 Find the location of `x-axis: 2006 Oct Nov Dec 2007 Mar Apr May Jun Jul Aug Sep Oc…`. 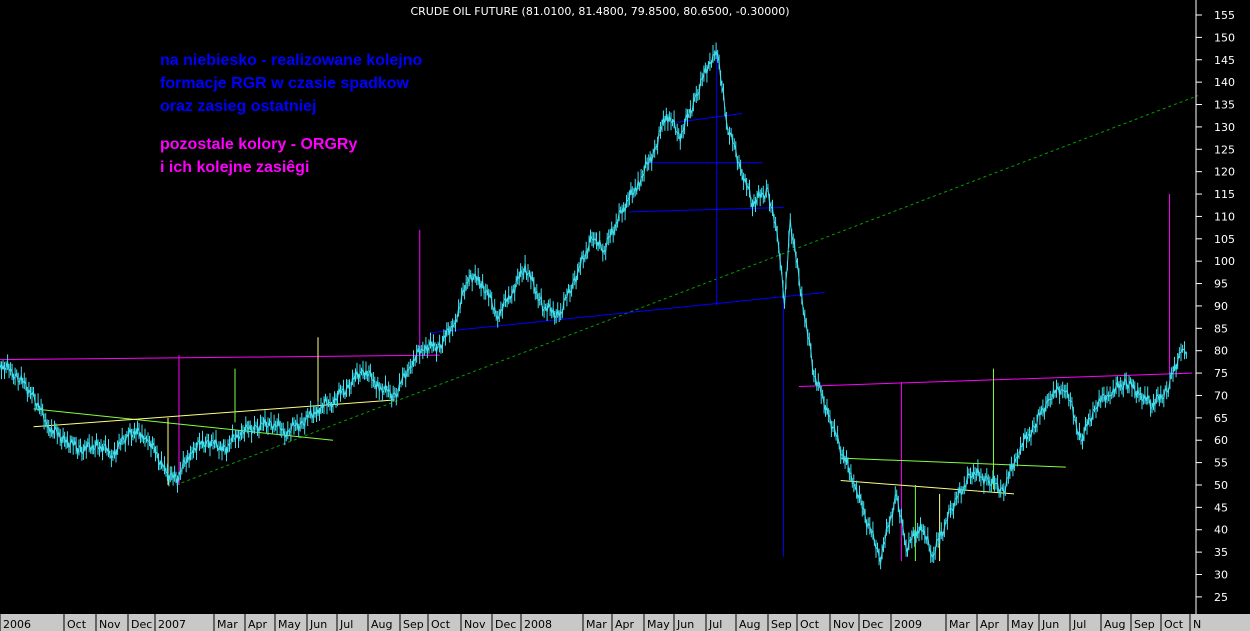

x-axis: 2006 Oct Nov Dec 2007 Mar Apr May Jun Jul Aug Sep Oc… is located at coordinates (625, 622).